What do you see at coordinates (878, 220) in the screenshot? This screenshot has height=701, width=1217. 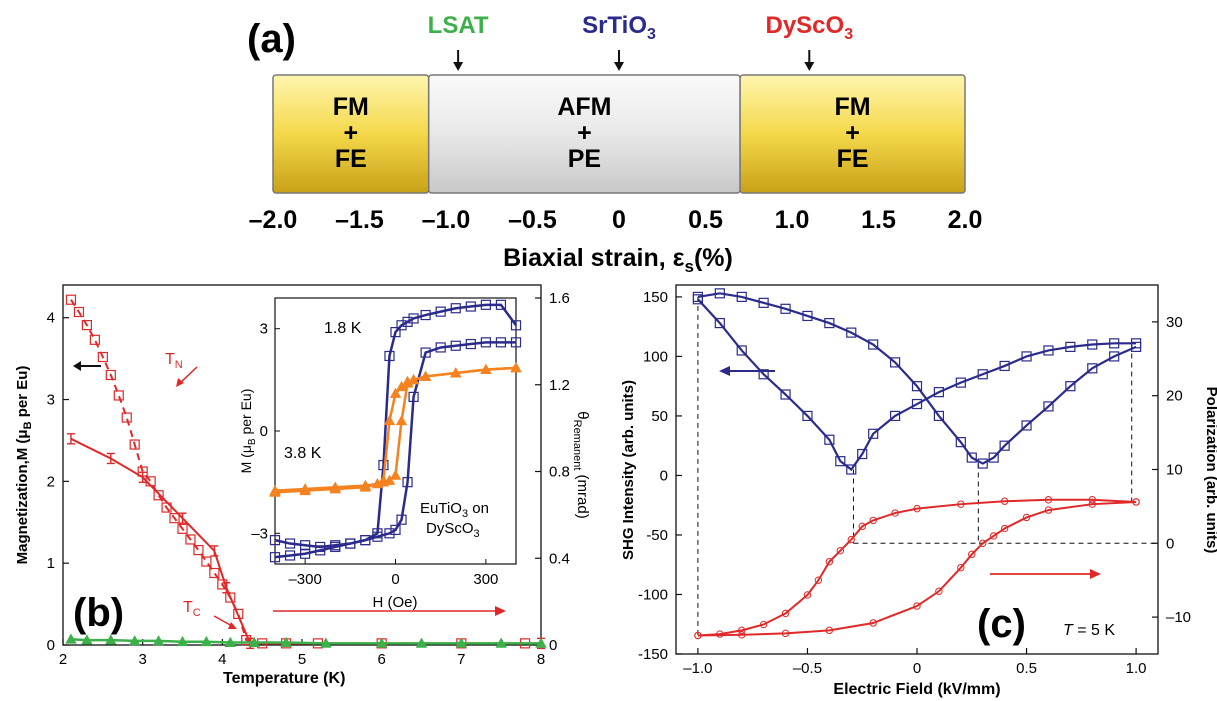 I see `strain-tick-label: 1.5` at bounding box center [878, 220].